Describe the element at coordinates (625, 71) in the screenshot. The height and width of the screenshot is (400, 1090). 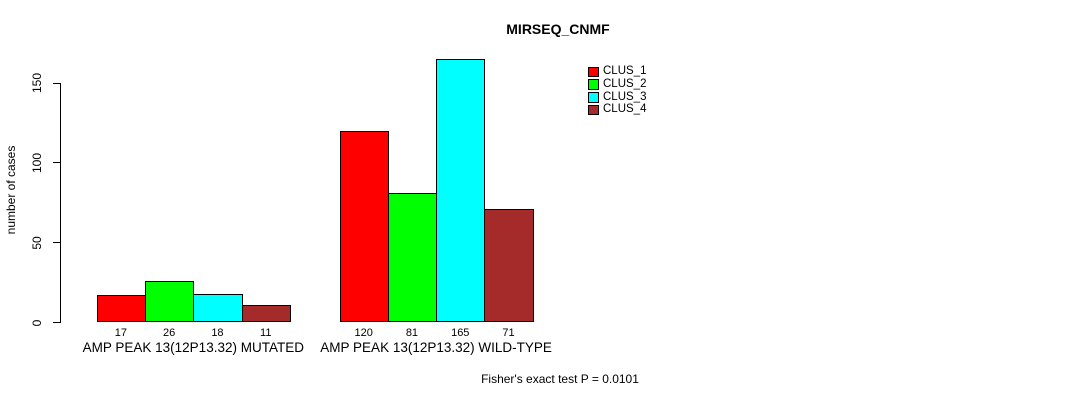
I see `legend-label: CLUS_1` at that location.